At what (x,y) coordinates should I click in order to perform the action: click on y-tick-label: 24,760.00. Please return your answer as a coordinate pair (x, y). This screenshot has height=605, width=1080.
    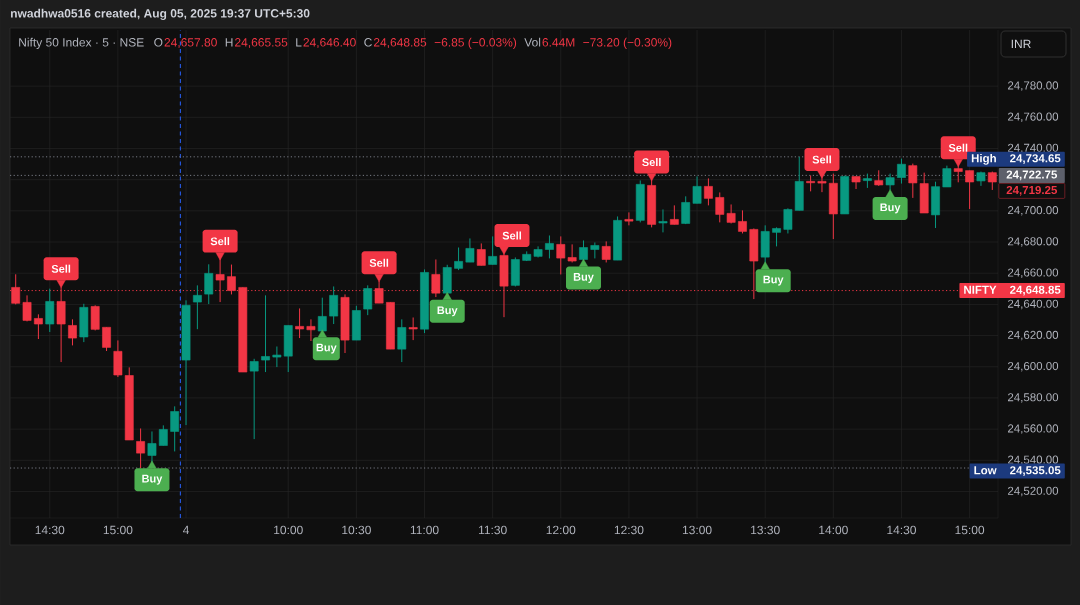
    Looking at the image, I should click on (1033, 117).